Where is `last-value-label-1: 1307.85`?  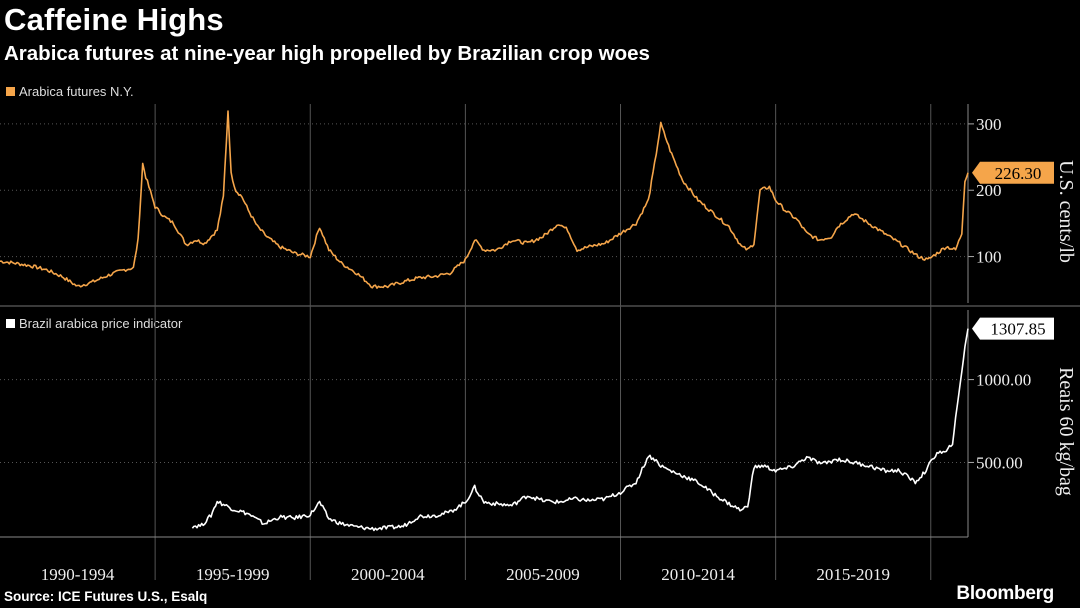
last-value-label-1: 1307.85 is located at coordinates (1017, 329).